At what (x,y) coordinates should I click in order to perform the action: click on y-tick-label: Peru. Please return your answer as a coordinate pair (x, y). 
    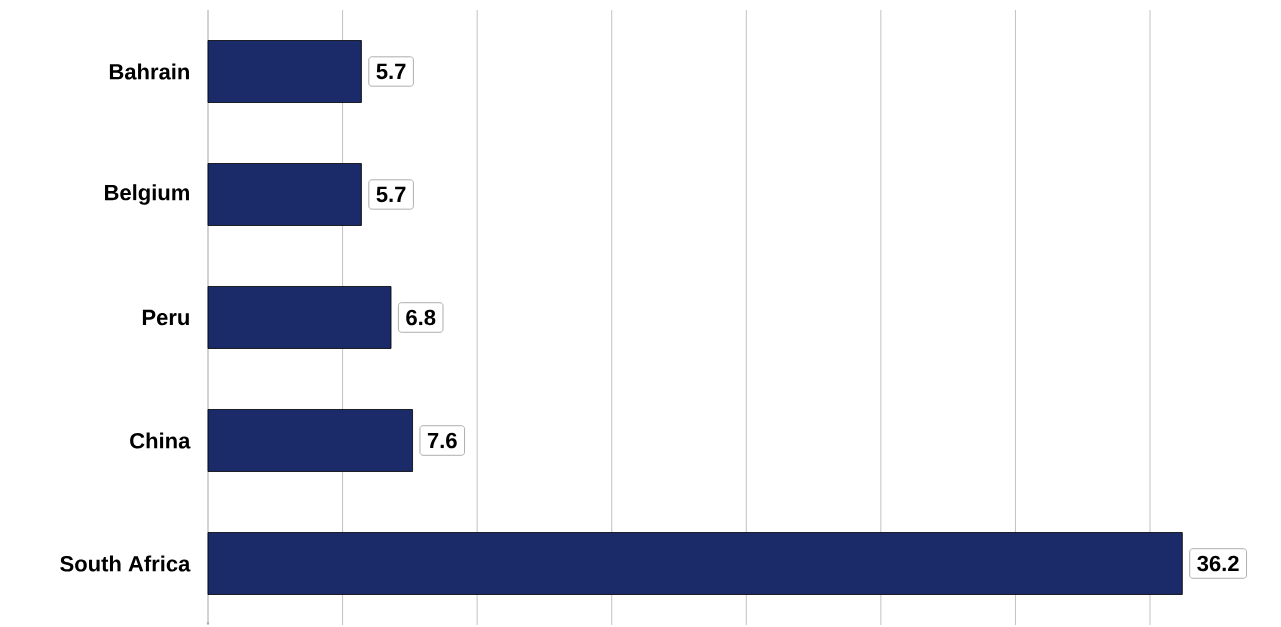
    Looking at the image, I should click on (165, 317).